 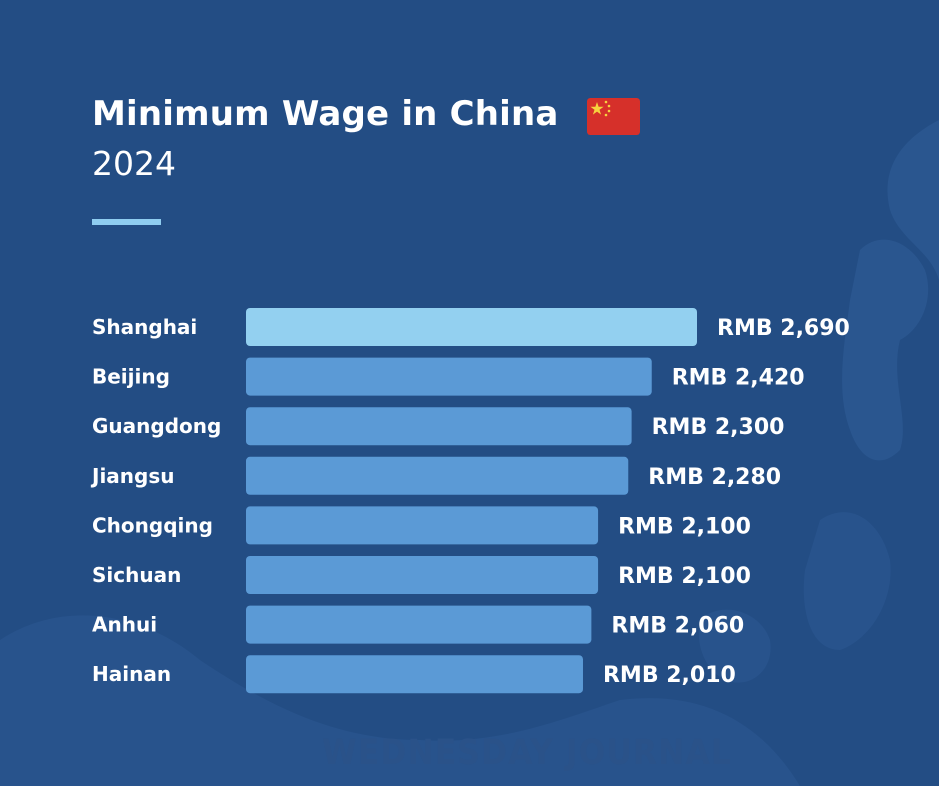 I want to click on value-label: RMB 2,060, so click(x=677, y=626).